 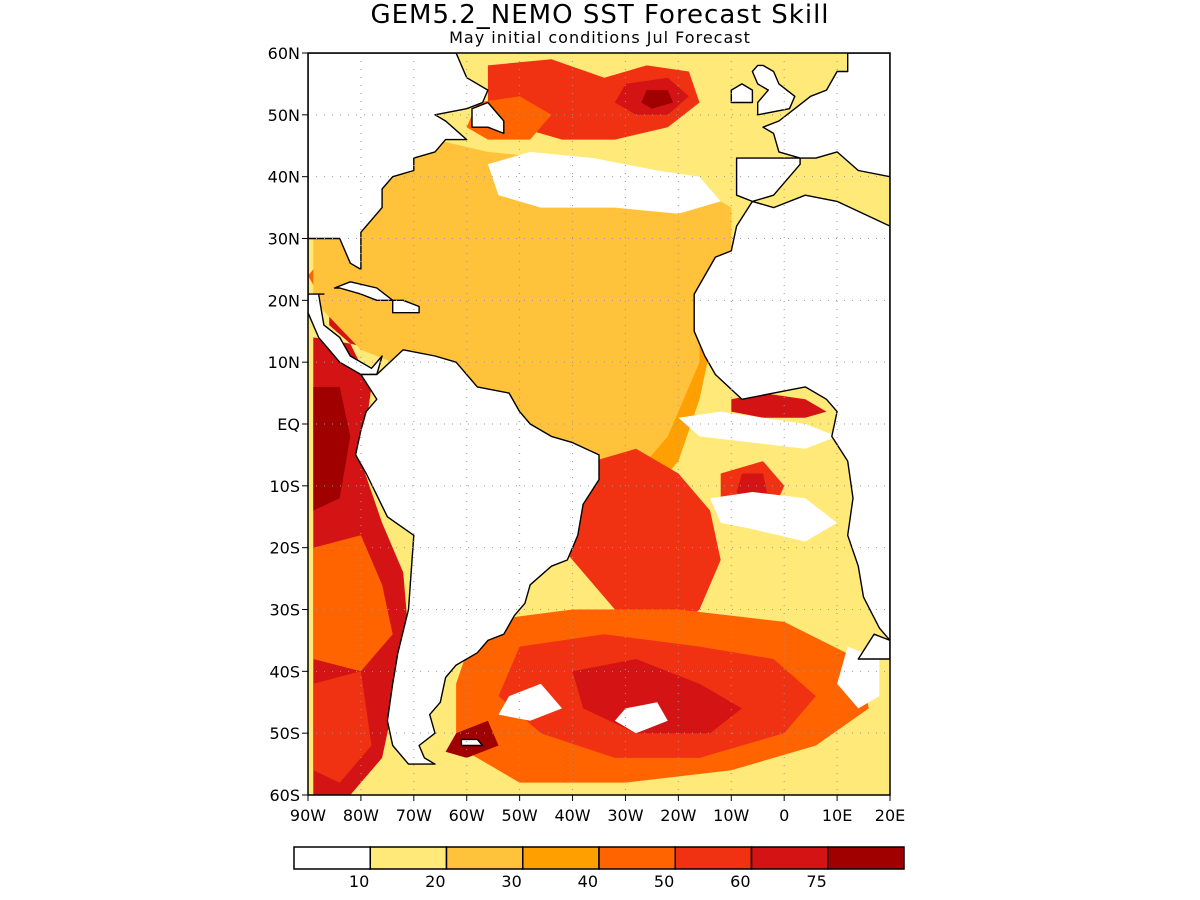 What do you see at coordinates (773, 90) in the screenshot?
I see `land-uk` at bounding box center [773, 90].